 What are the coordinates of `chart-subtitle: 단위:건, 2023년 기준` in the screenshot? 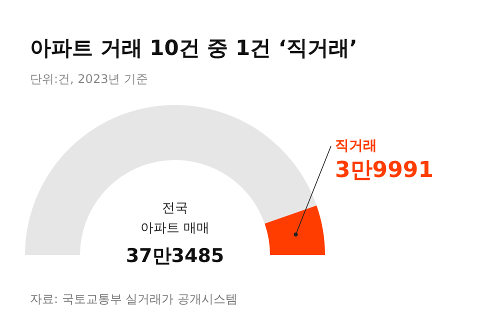 It's located at (89, 79).